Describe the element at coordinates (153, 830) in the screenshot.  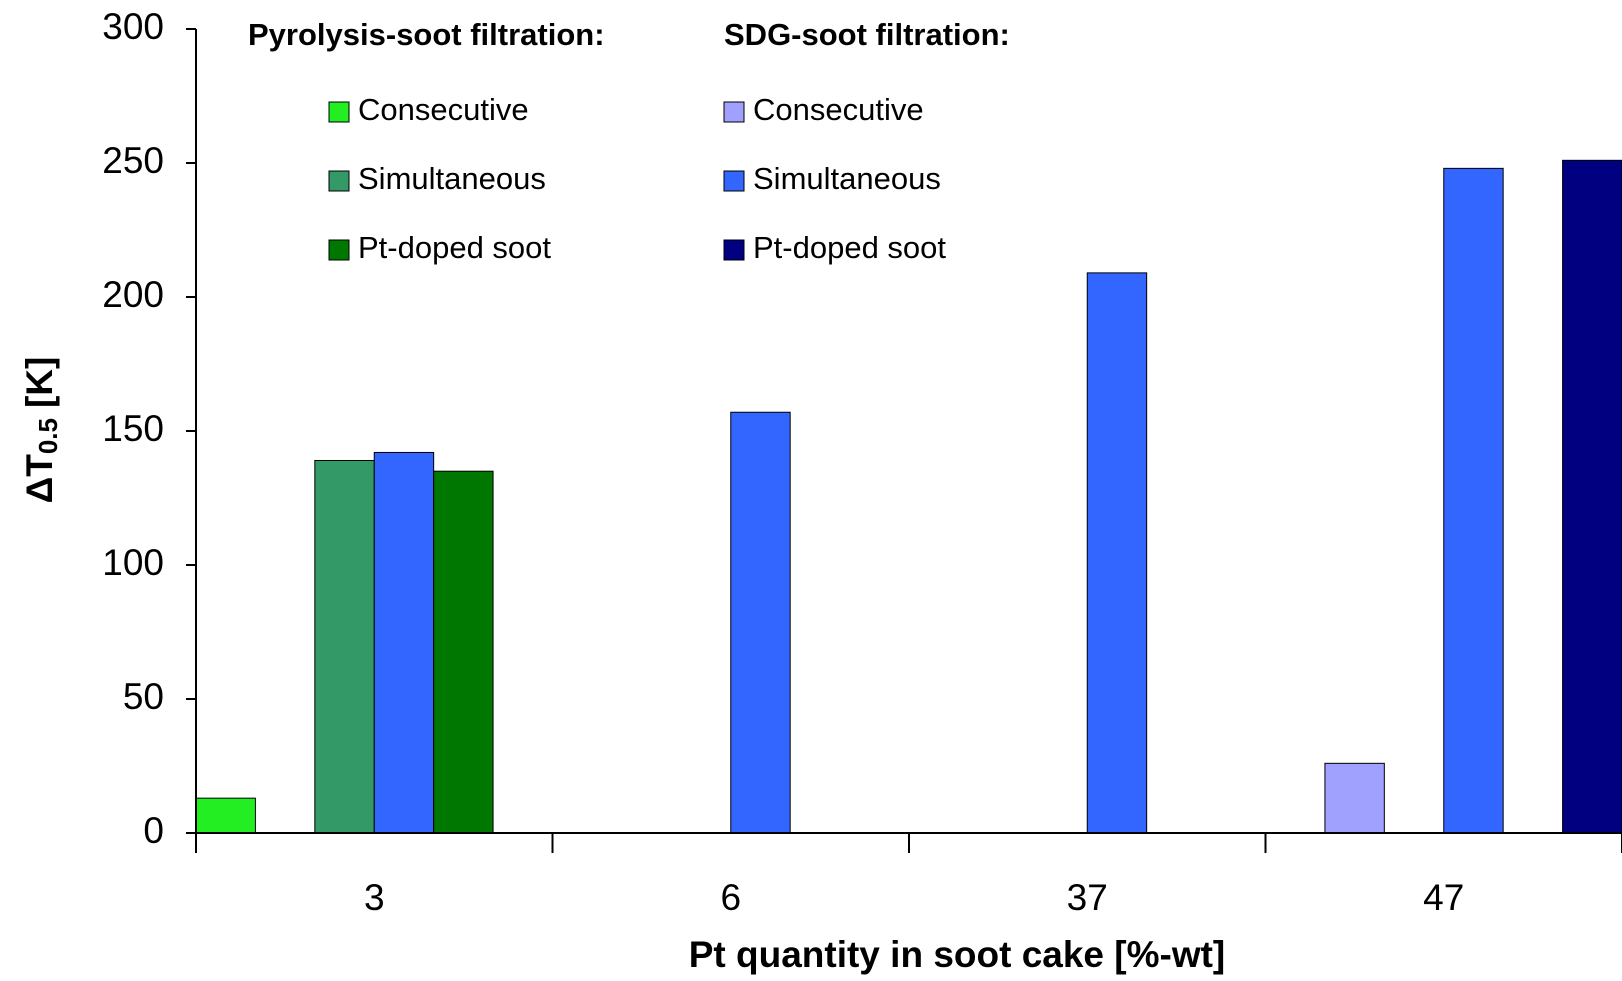
I see `y-tick-label: 0` at that location.